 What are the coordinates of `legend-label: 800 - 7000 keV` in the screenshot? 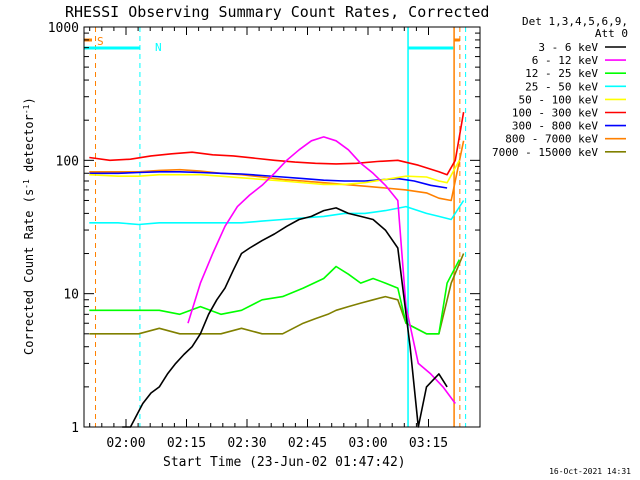 It's located at (551, 139).